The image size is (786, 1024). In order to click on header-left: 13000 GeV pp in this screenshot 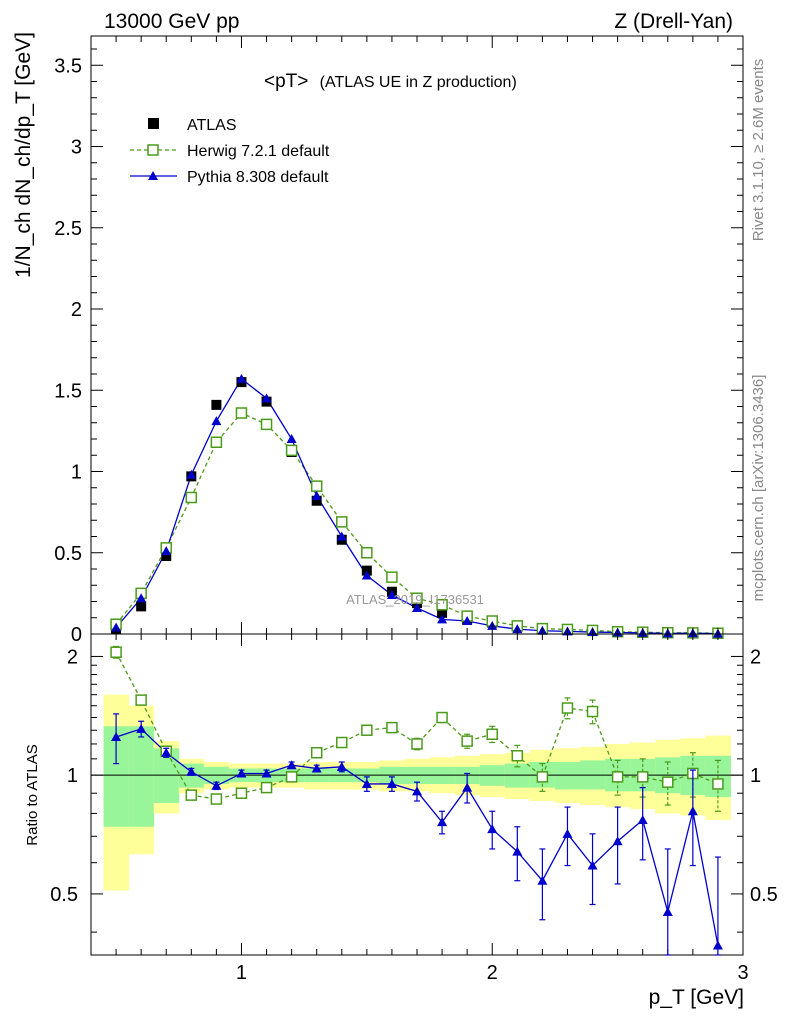, I will do `click(171, 21)`.